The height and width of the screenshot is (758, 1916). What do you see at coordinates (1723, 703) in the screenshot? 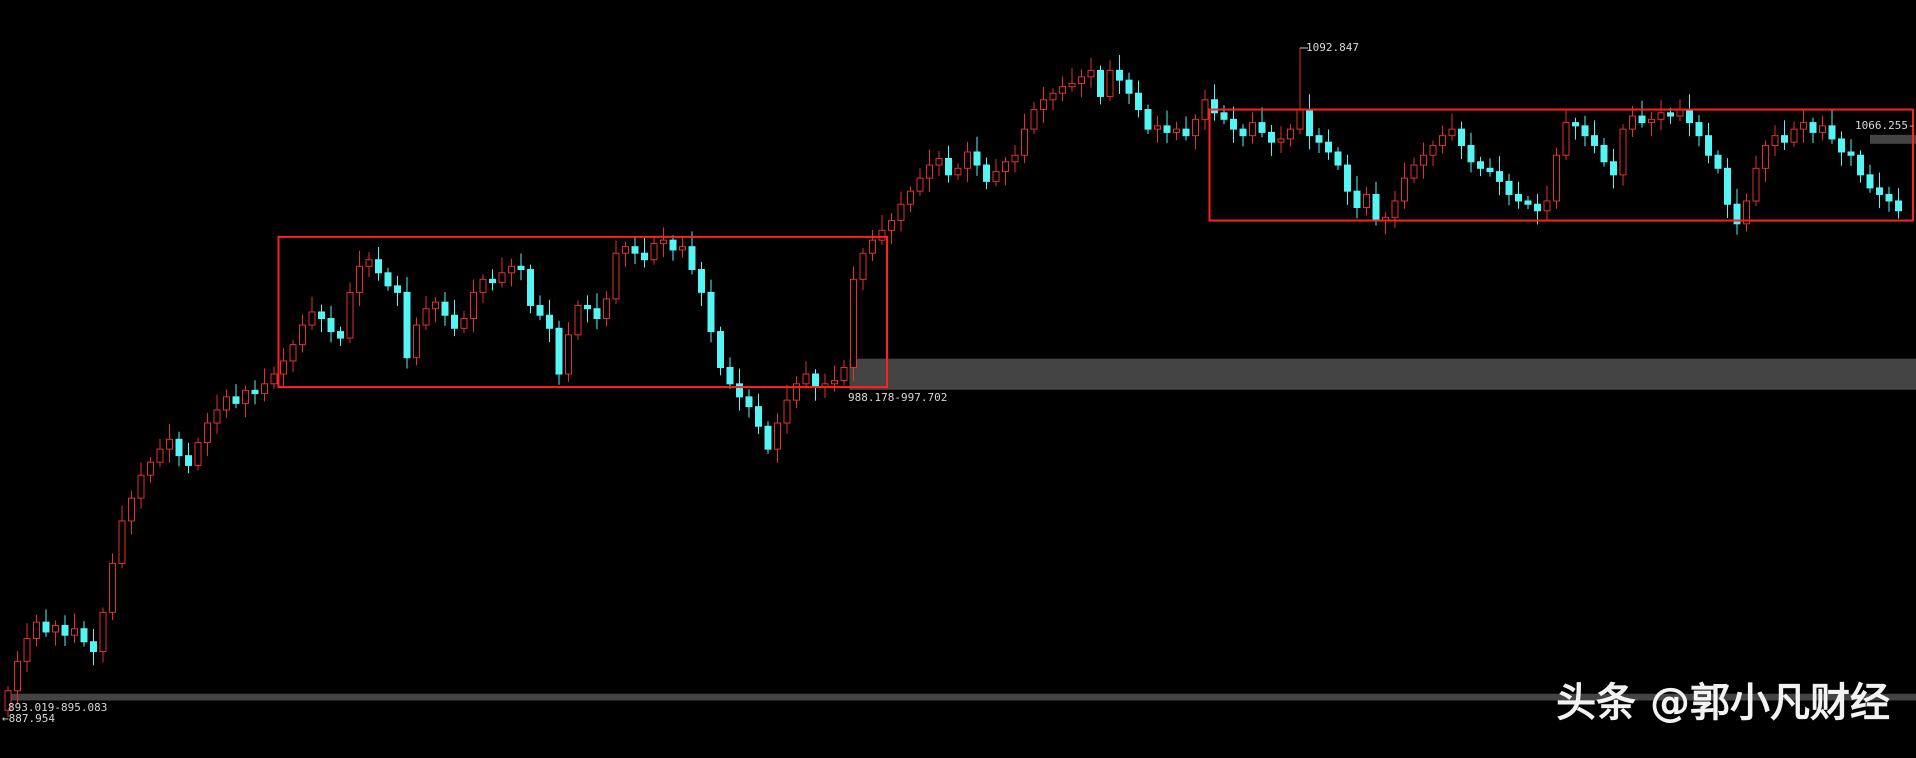
I see `watermark: 头条 @郭小凡财经` at bounding box center [1723, 703].